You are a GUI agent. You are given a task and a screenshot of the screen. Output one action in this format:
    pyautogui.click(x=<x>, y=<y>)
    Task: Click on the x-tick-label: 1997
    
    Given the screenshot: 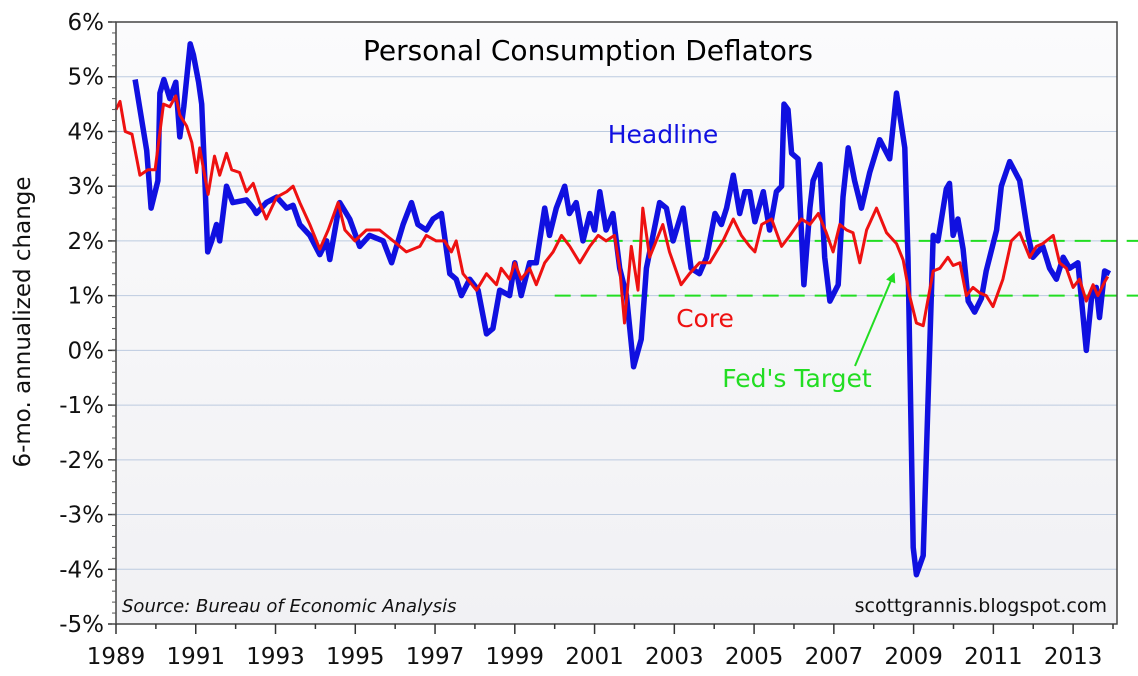 What is the action you would take?
    pyautogui.click(x=435, y=657)
    